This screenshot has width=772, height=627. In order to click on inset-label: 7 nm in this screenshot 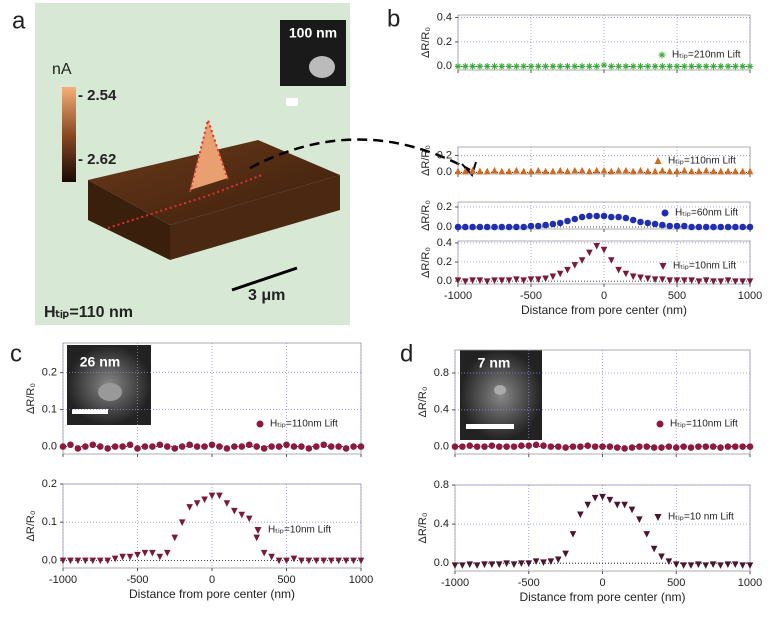, I will do `click(494, 363)`.